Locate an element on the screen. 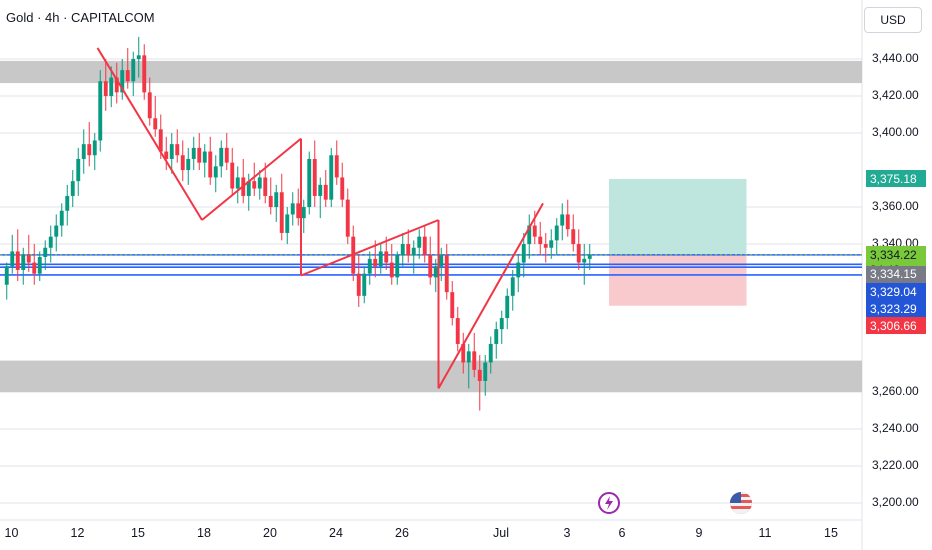 Image resolution: width=932 pixels, height=550 pixels. price-axis-label: 3,240.00 is located at coordinates (895, 428).